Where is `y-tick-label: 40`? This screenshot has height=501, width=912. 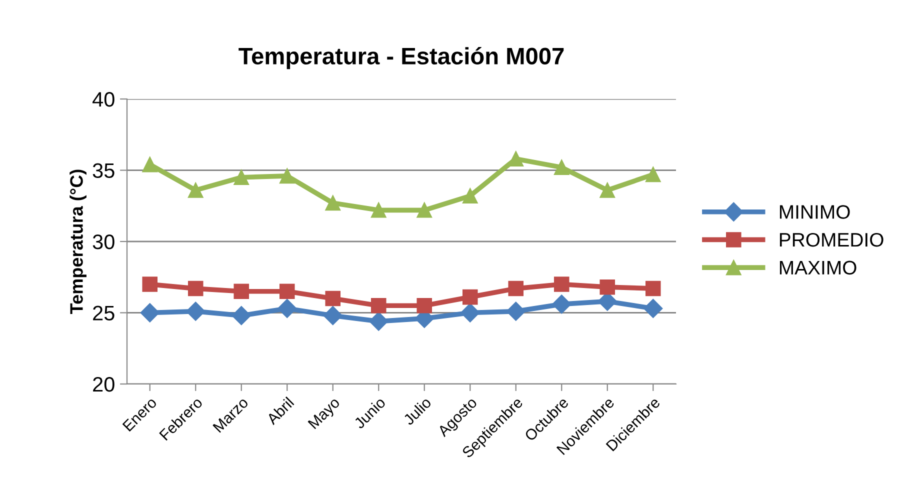
y-tick-label: 40 is located at coordinates (103, 99).